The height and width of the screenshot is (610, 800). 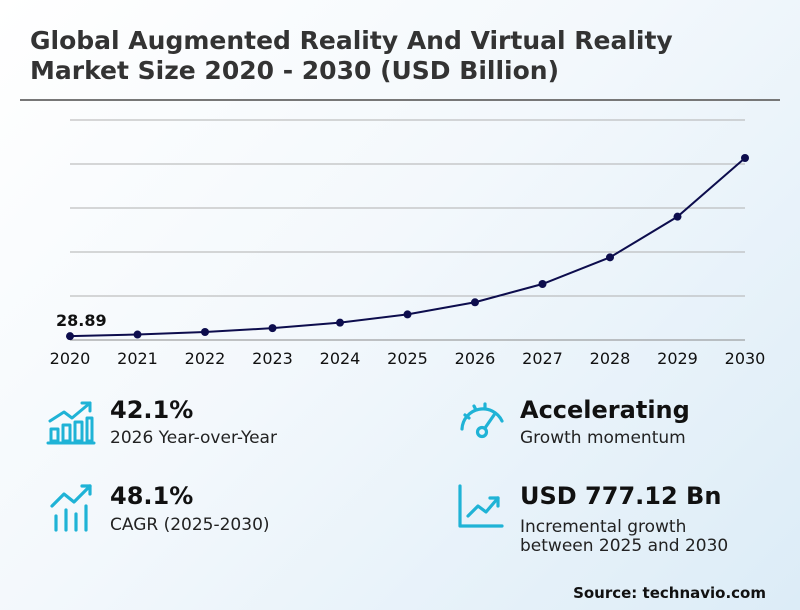 What do you see at coordinates (211, 510) in the screenshot?
I see `stat-cagr: 48.1% CAGR (2025-2030)` at bounding box center [211, 510].